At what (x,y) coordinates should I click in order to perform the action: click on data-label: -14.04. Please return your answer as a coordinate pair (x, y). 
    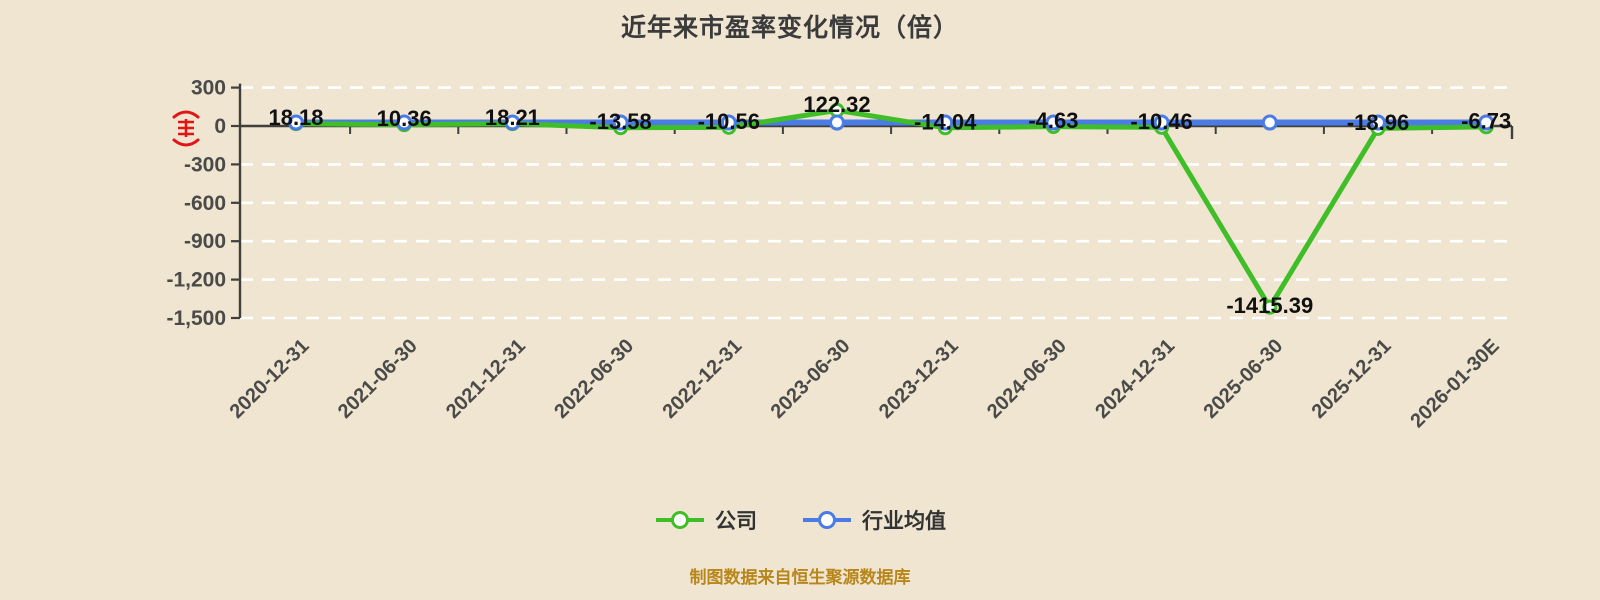
    Looking at the image, I should click on (945, 121).